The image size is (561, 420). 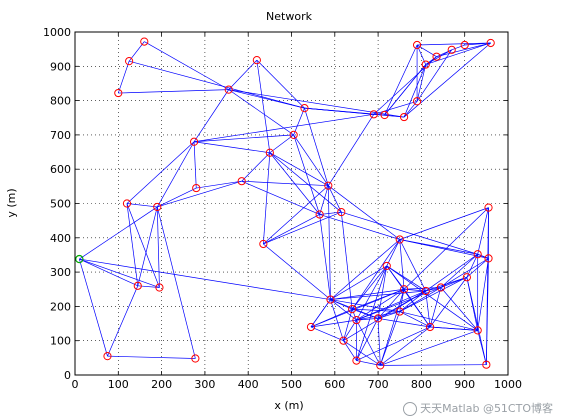 I want to click on y-axis-label: y (m), so click(x=11, y=202).